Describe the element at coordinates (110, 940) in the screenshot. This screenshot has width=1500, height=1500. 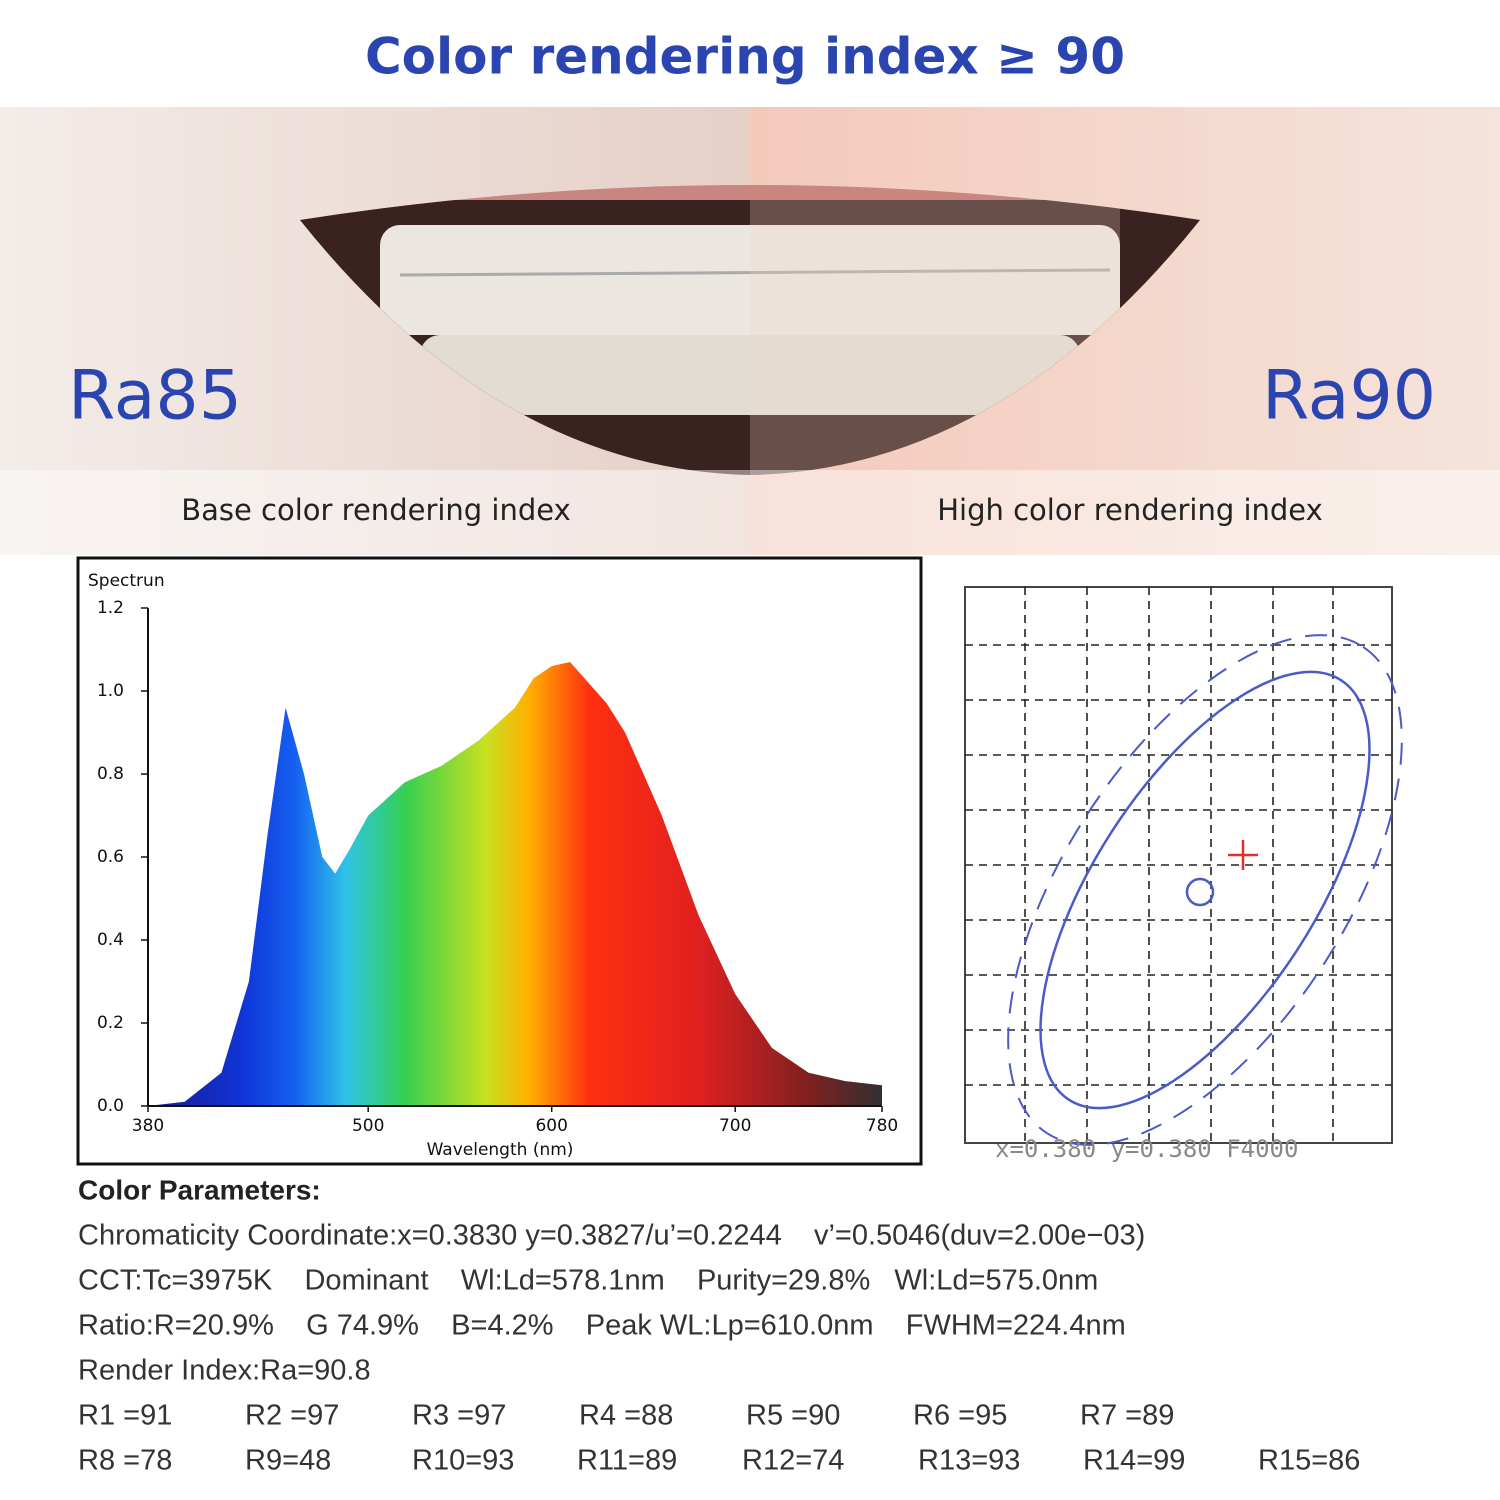
I see `y-tick-label: 0.4` at that location.